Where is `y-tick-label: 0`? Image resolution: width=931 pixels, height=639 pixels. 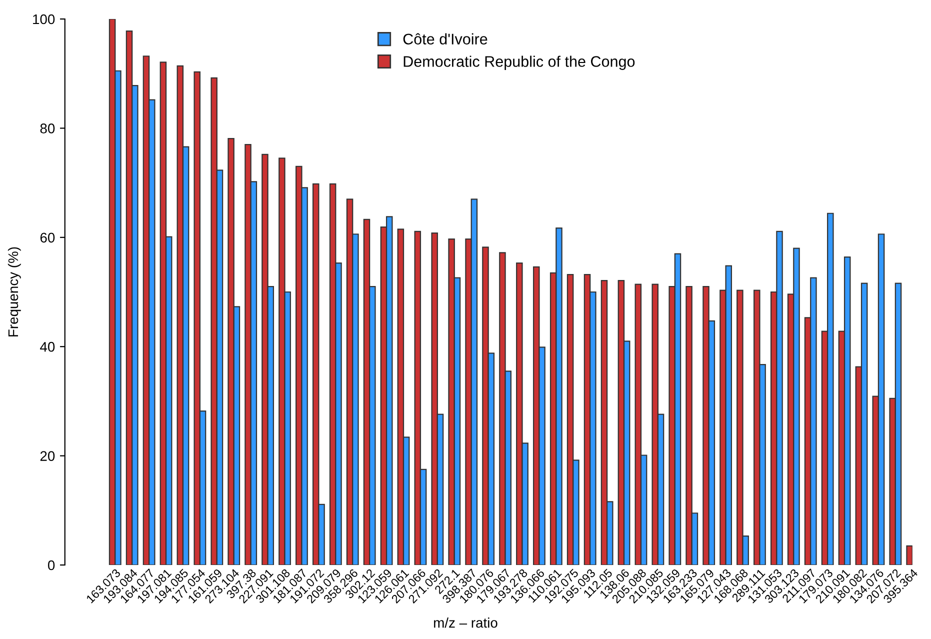
y-tick-label: 0 is located at coordinates (51, 565).